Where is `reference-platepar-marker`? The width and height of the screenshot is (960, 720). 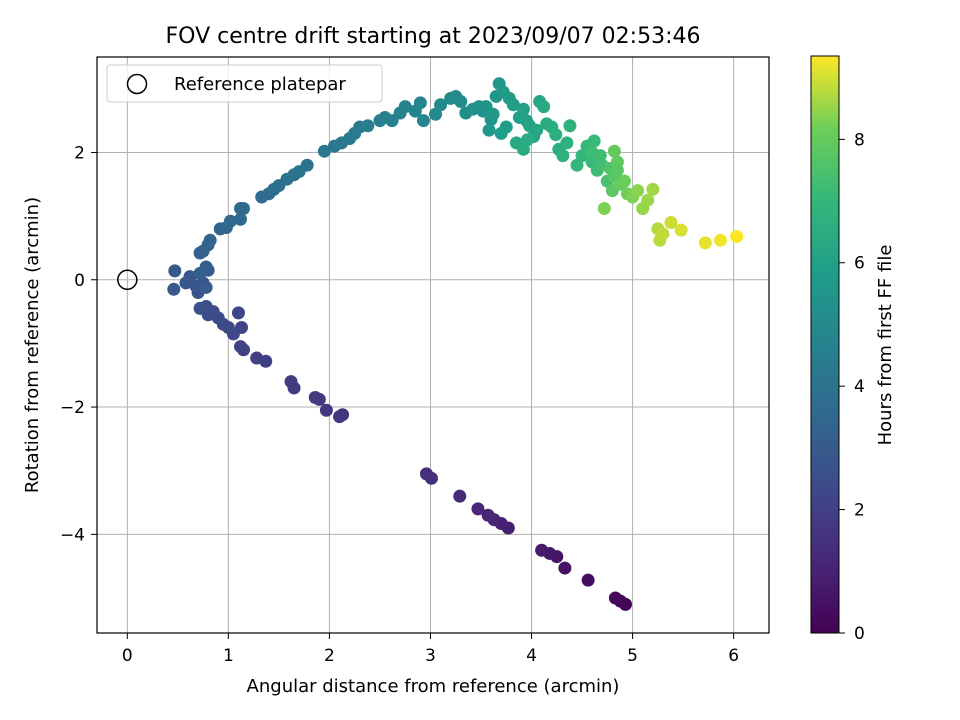
reference-platepar-marker is located at coordinates (127, 280).